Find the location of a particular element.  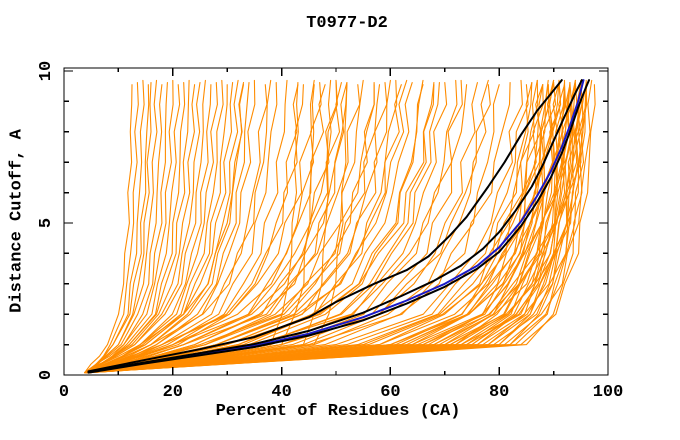

x-tick-label: 40 is located at coordinates (281, 392).